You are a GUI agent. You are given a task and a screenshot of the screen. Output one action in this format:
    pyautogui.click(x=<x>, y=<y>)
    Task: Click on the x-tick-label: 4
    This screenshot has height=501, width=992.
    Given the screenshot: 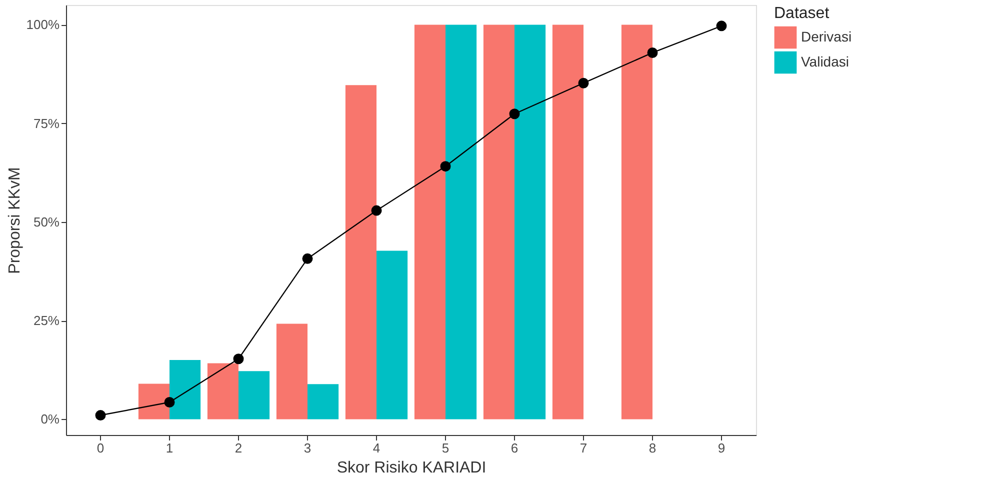 What is the action you would take?
    pyautogui.click(x=376, y=448)
    